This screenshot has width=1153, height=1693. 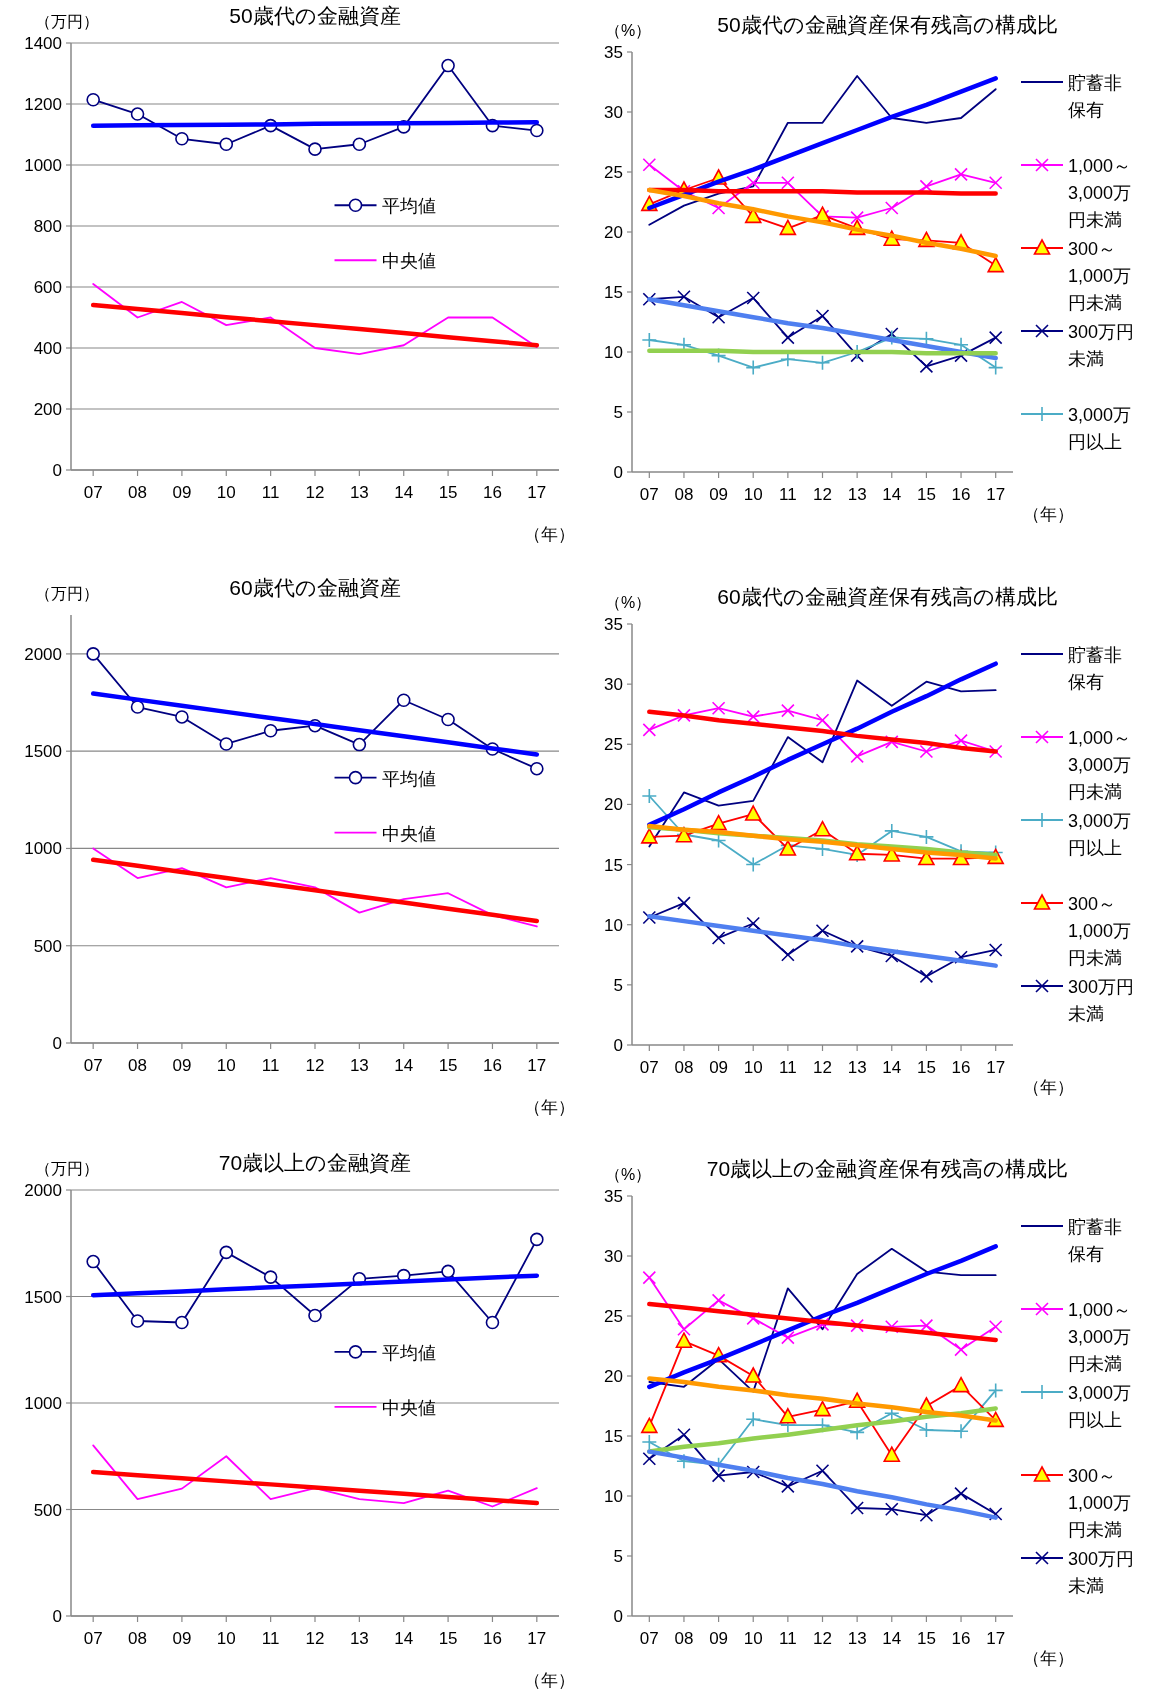 I want to click on y-tick-label: 600, so click(x=47, y=287).